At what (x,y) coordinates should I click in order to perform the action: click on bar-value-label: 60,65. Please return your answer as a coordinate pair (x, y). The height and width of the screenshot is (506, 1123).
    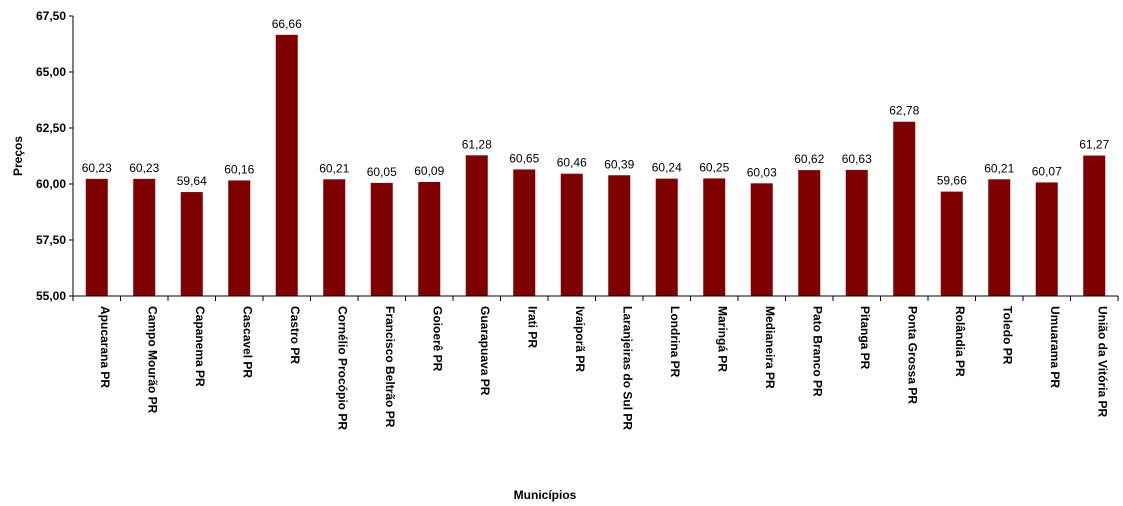
    Looking at the image, I should click on (524, 158).